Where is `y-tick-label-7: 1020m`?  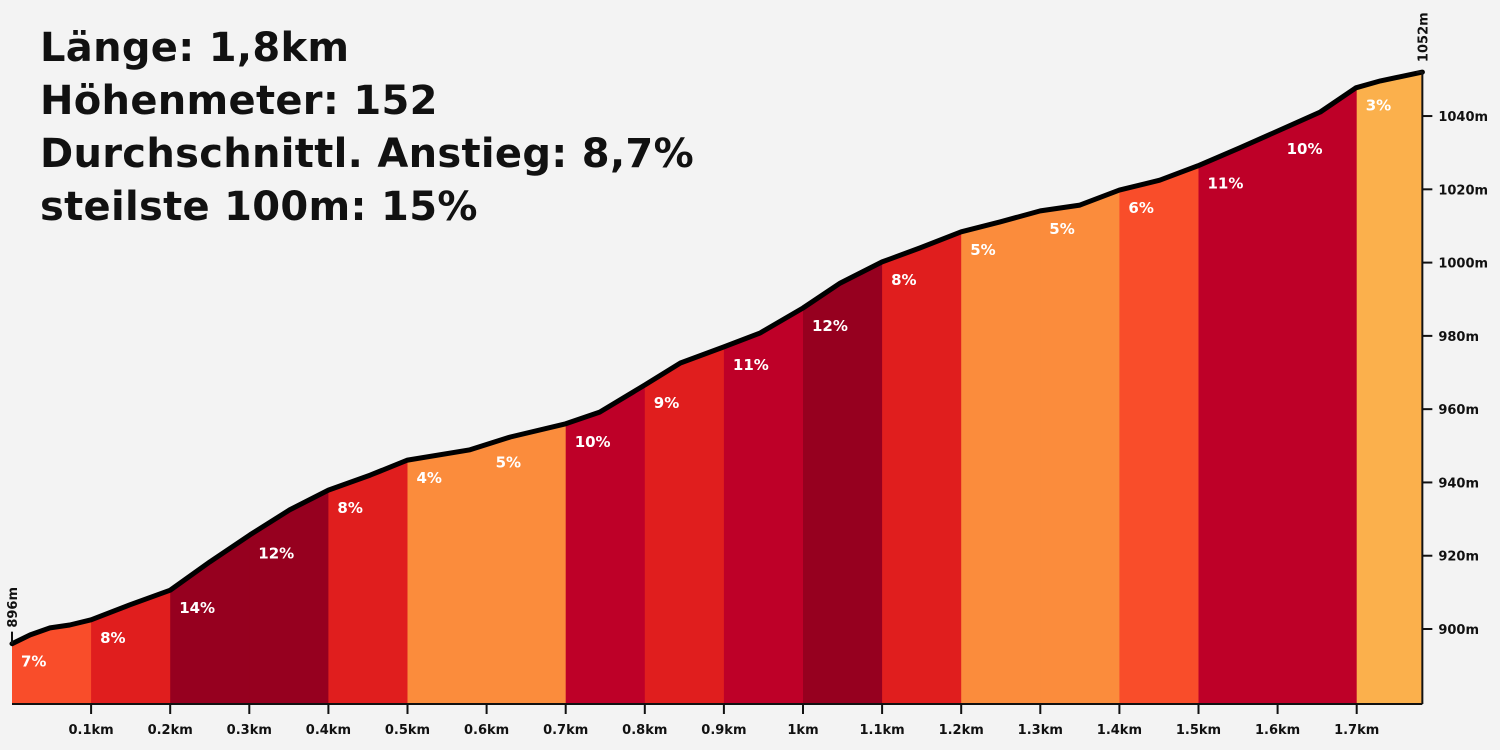 y-tick-label-7: 1020m is located at coordinates (1463, 190).